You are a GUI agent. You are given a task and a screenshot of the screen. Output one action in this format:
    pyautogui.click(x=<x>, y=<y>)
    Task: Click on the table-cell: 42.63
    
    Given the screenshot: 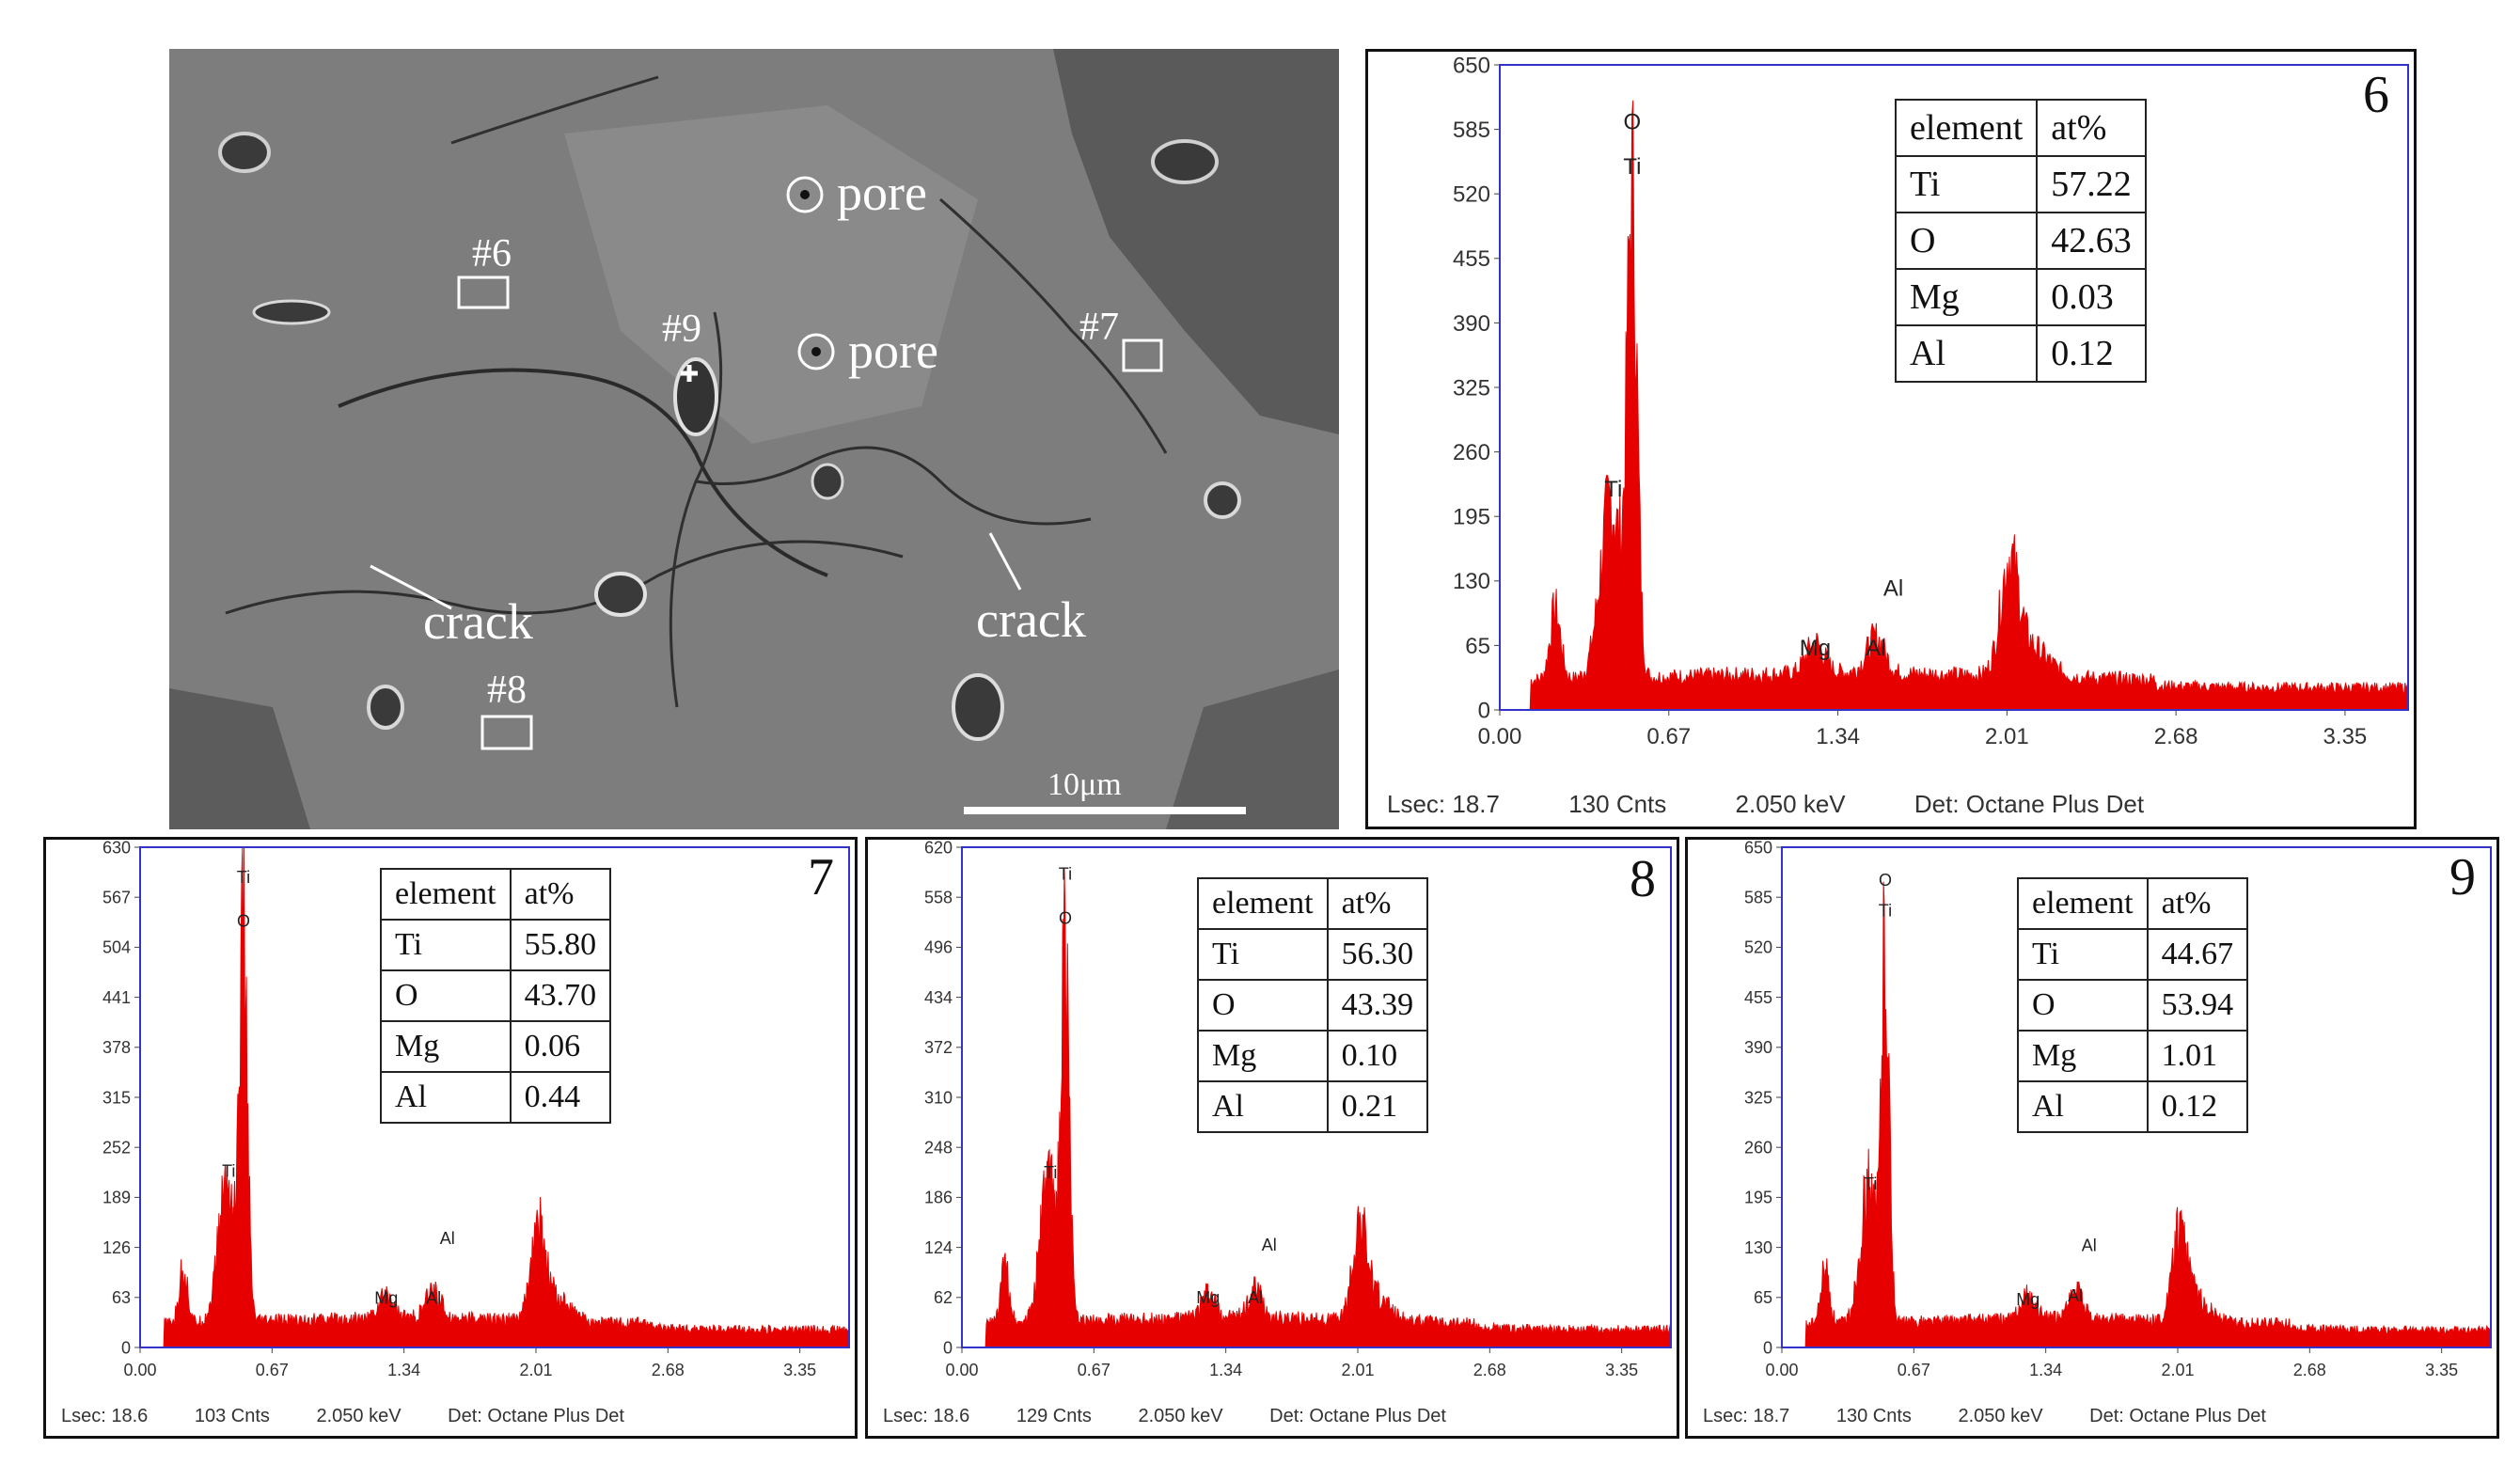 What is the action you would take?
    pyautogui.click(x=2091, y=241)
    